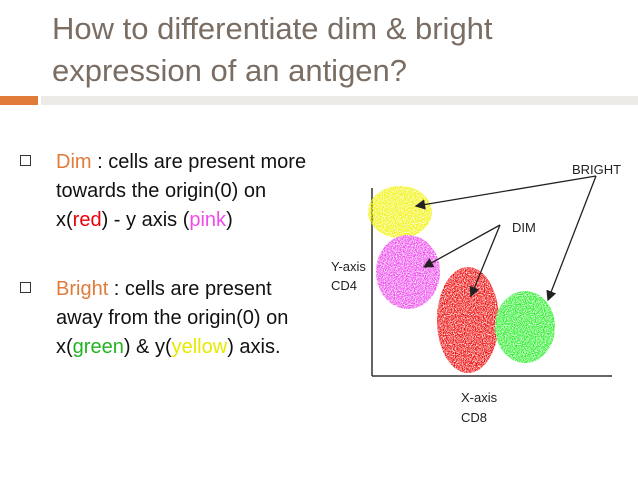 This screenshot has height=479, width=638. I want to click on dim-red-word: red, so click(87, 220).